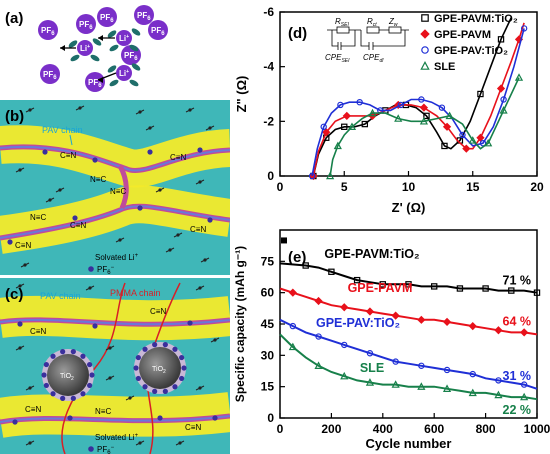  Describe the element at coordinates (91, 449) in the screenshot. I see `panel-c-legend-pf6-marker` at that location.